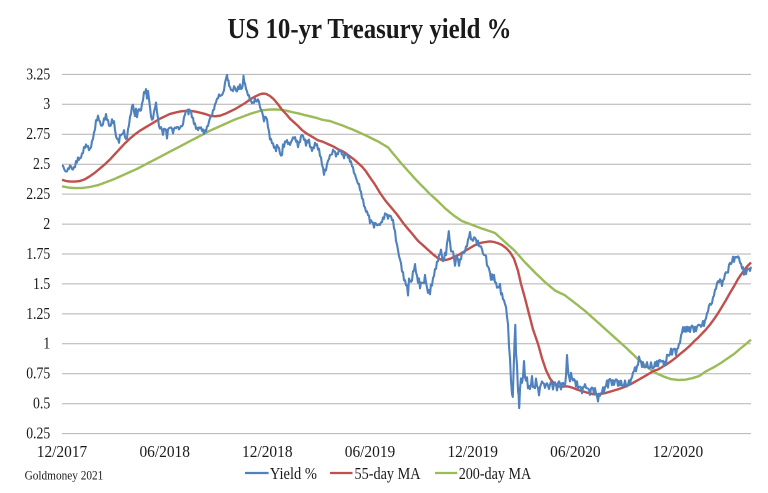 This screenshot has height=493, width=768. Describe the element at coordinates (388, 473) in the screenshot. I see `svg-text: 55-day MA` at that location.